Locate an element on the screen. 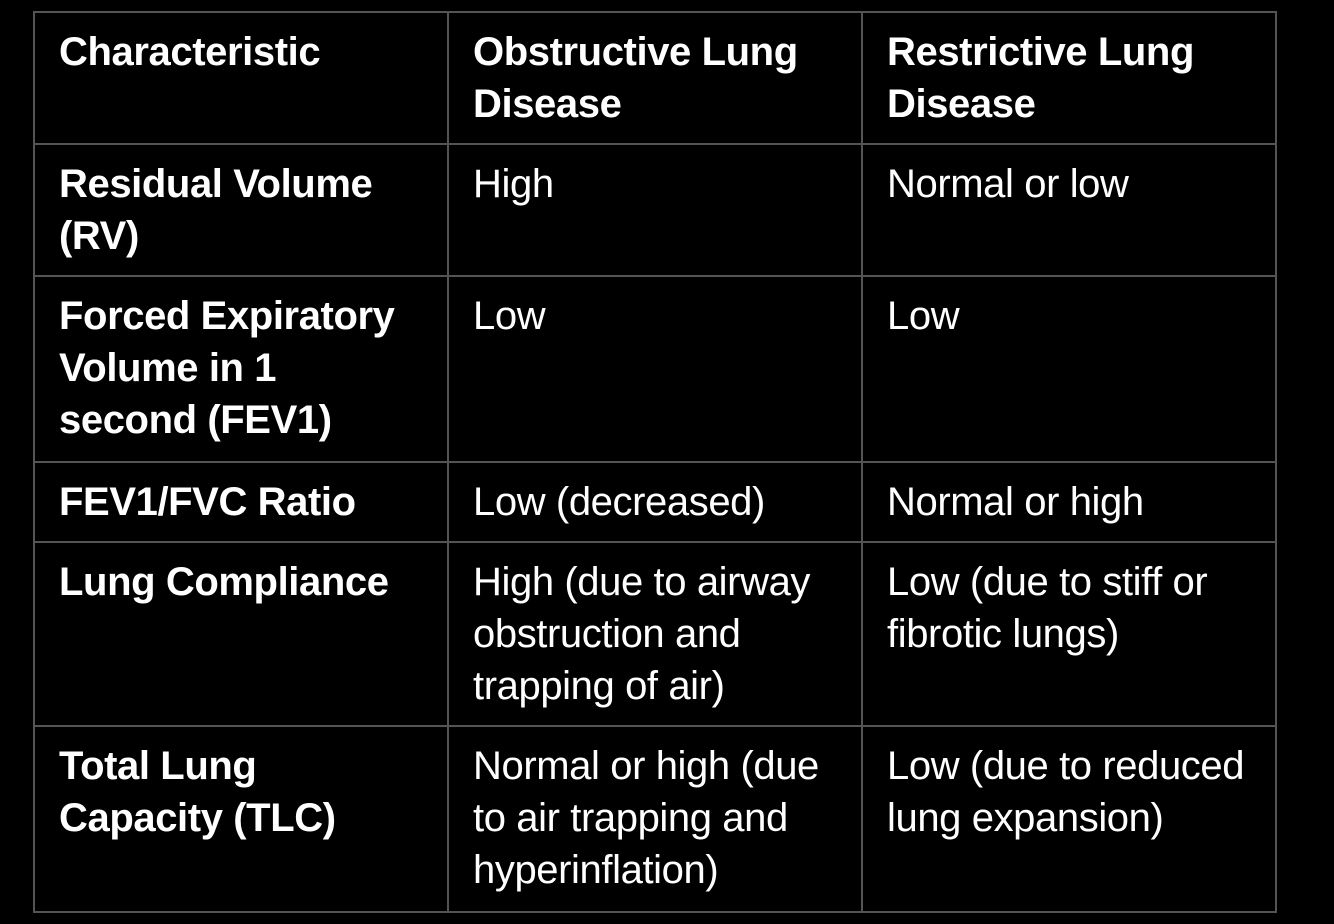 The width and height of the screenshot is (1334, 924). cell-ratio-restrictive: Normal or high is located at coordinates (1069, 502).